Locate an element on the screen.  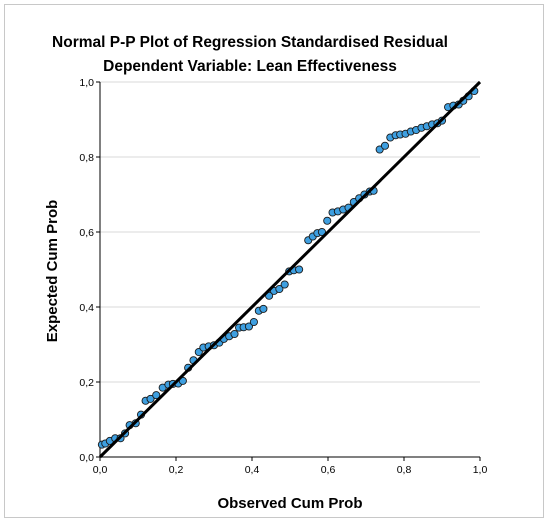
y-axis-title: Expected Cum Prob is located at coordinates (52, 271).